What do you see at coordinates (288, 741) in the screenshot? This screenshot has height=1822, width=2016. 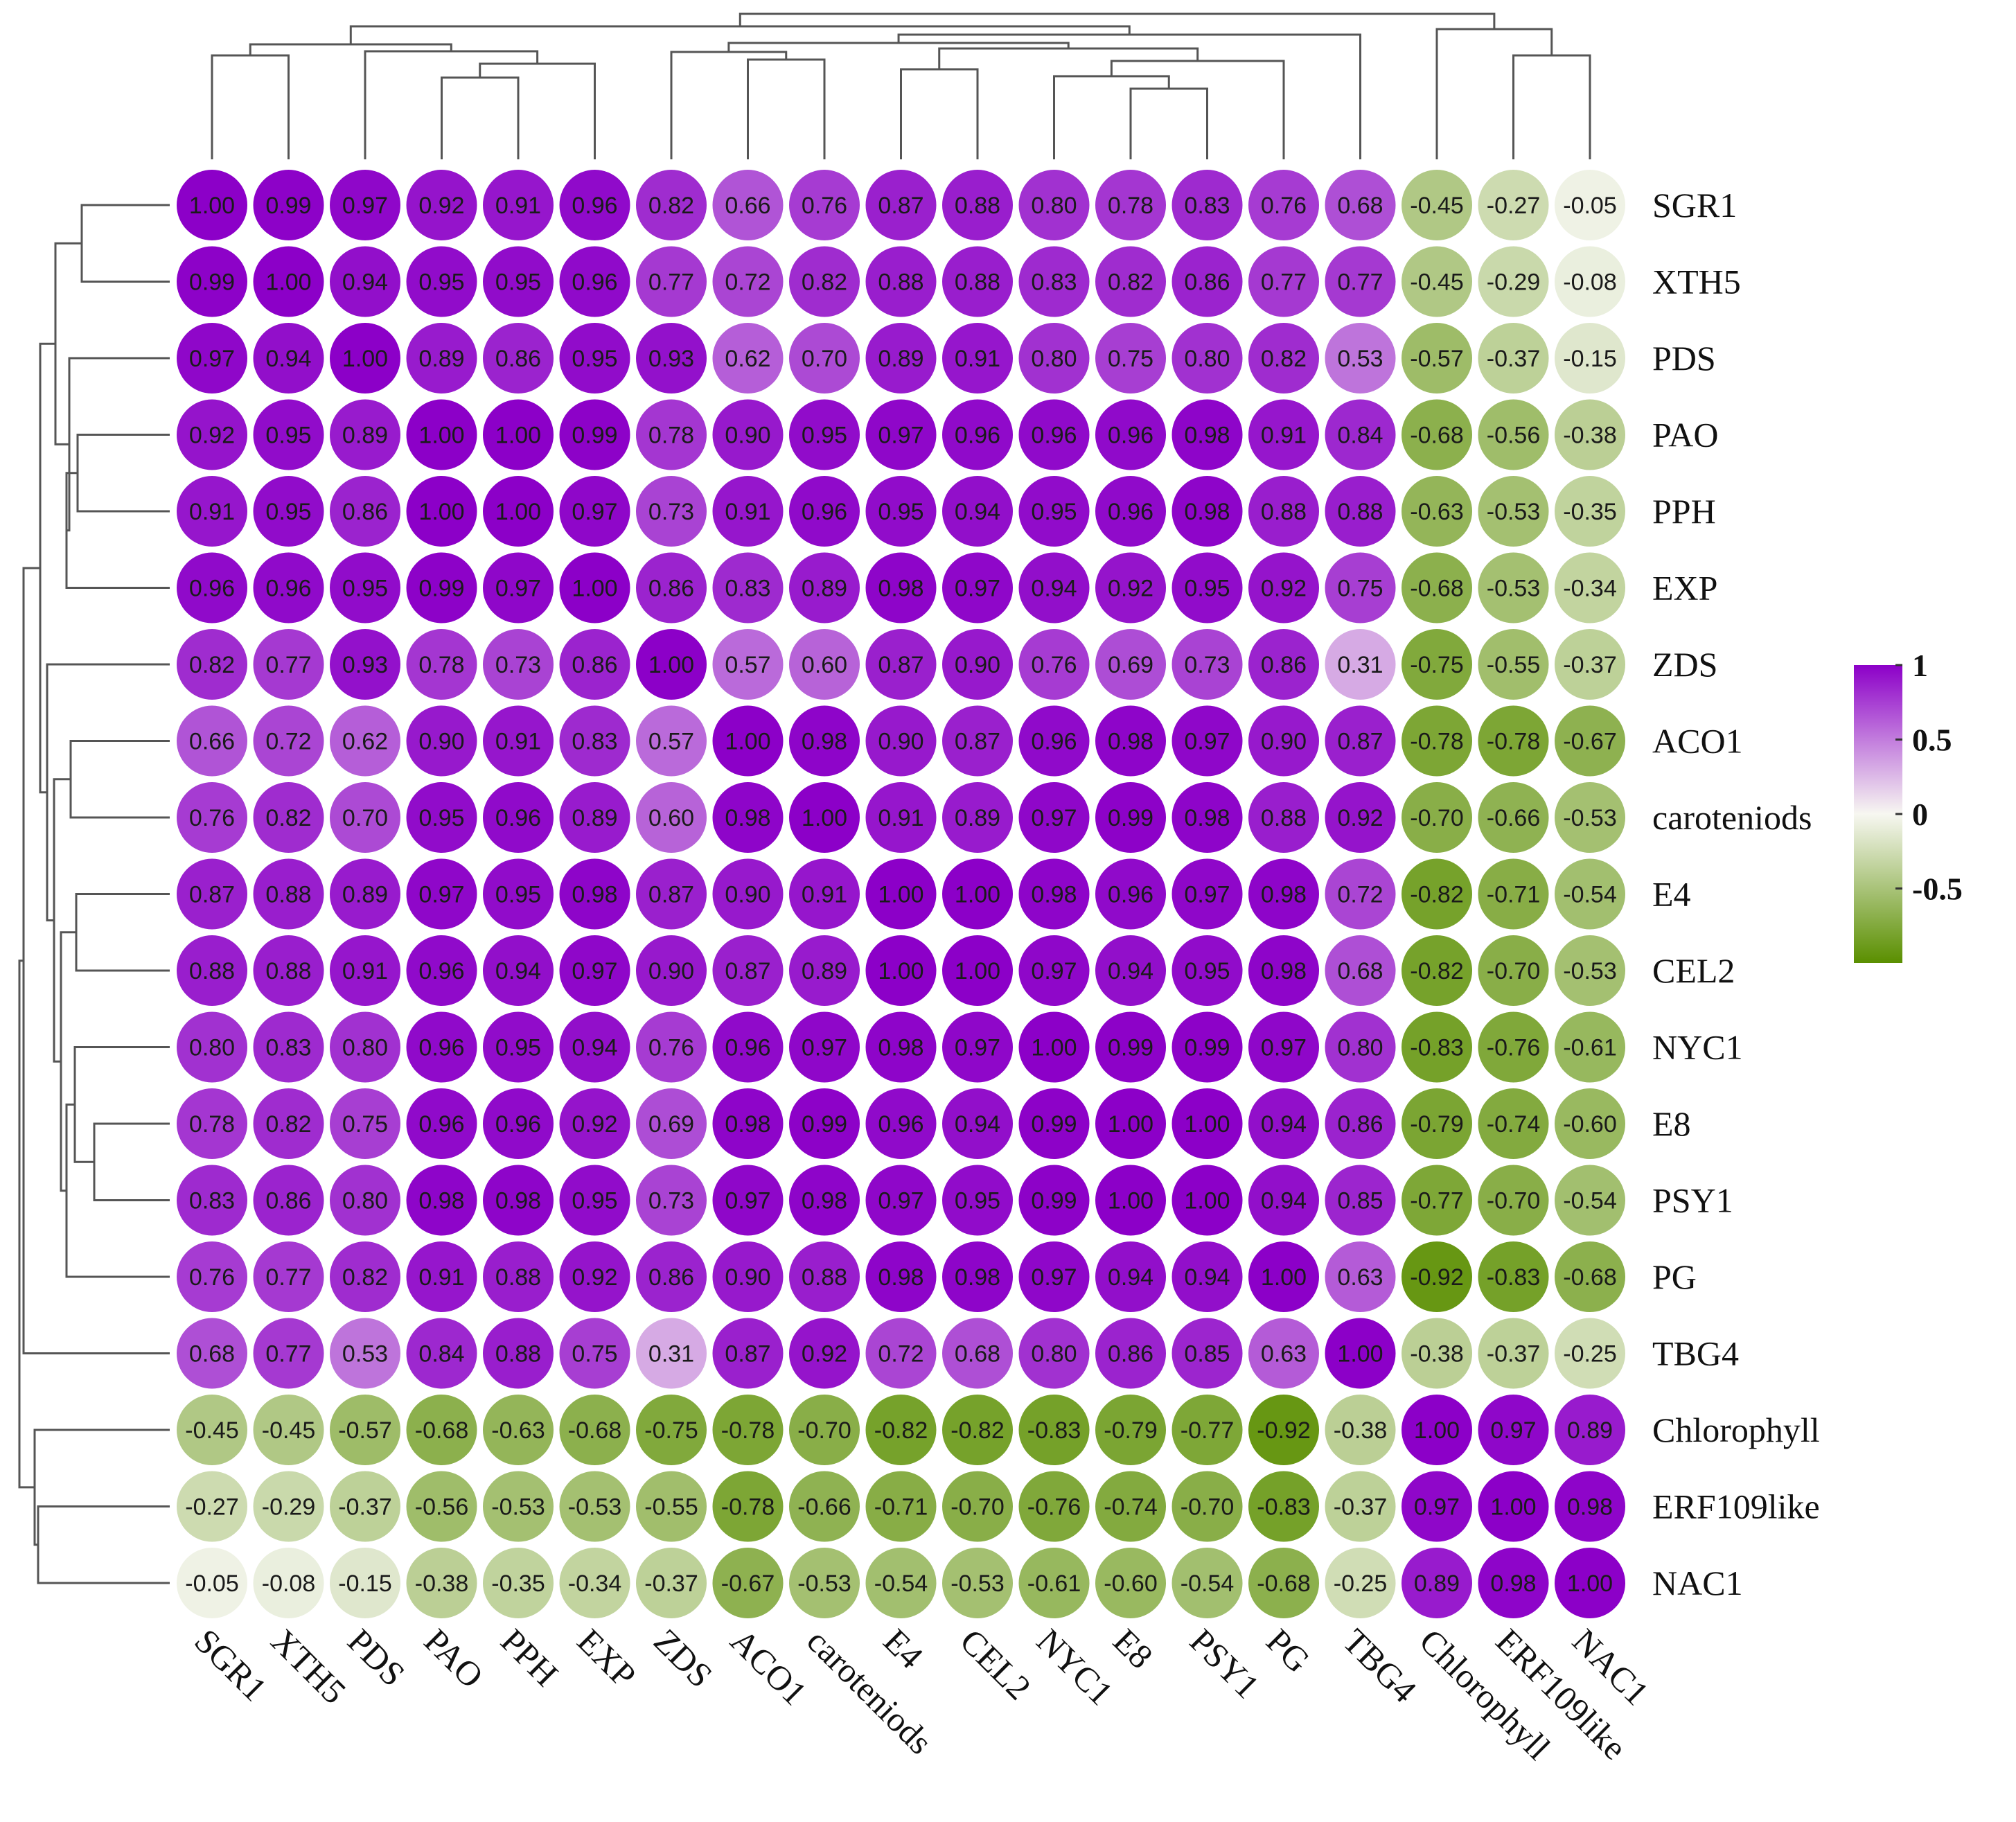 I see `cell-ACO1-XTH5: 0.72` at bounding box center [288, 741].